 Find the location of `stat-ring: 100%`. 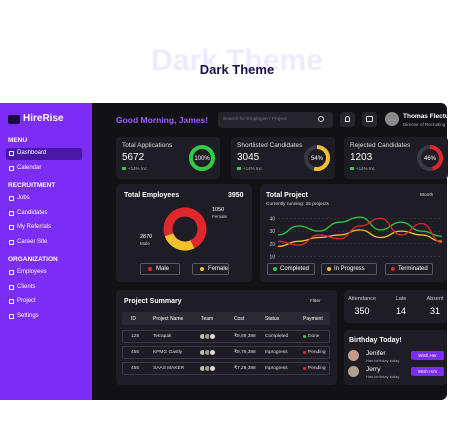

stat-ring: 100% is located at coordinates (202, 158).